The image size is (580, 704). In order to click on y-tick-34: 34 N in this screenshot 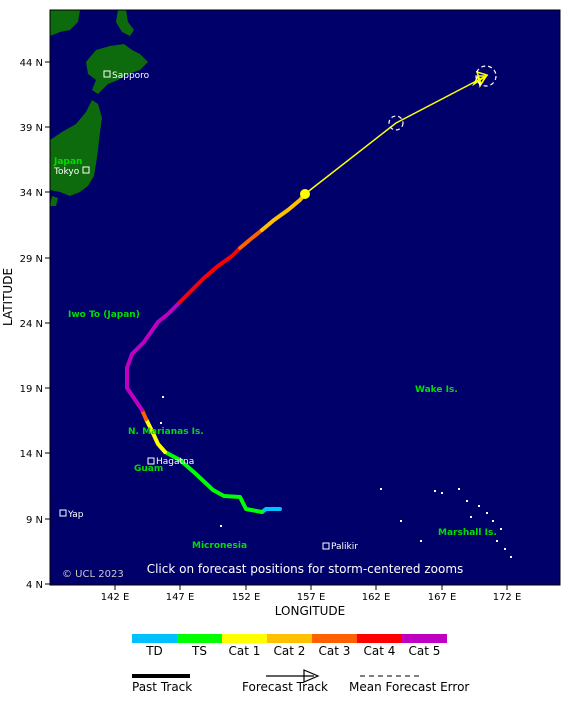, I will do `click(31, 193)`.